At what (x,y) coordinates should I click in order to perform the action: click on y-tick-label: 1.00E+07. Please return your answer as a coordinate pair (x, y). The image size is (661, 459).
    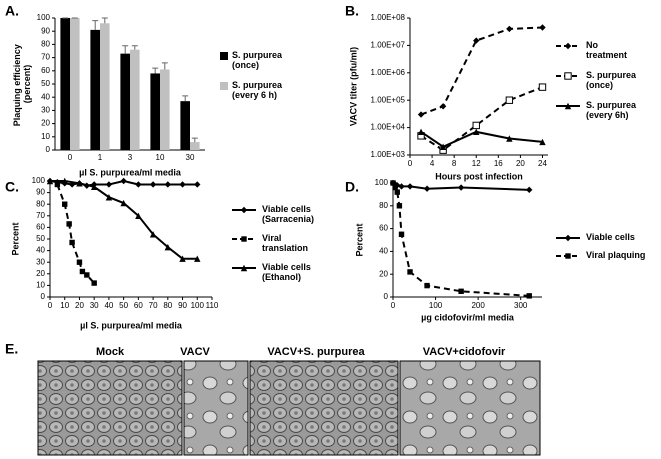
    Looking at the image, I should click on (388, 45).